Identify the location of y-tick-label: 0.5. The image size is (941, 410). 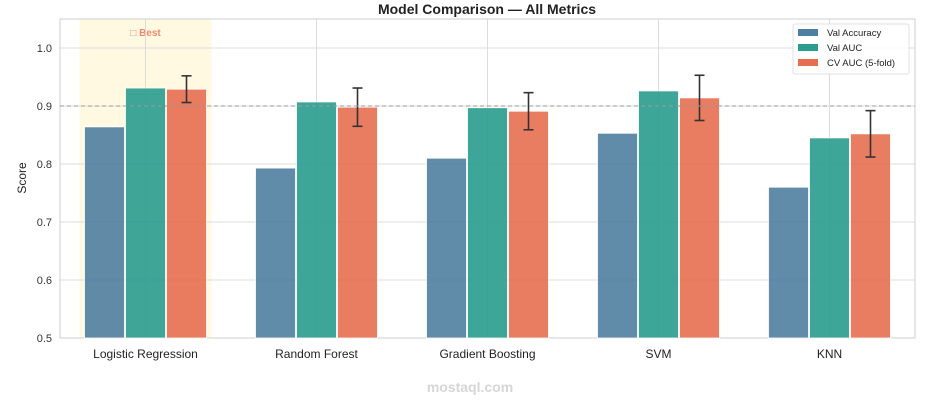
(44, 339).